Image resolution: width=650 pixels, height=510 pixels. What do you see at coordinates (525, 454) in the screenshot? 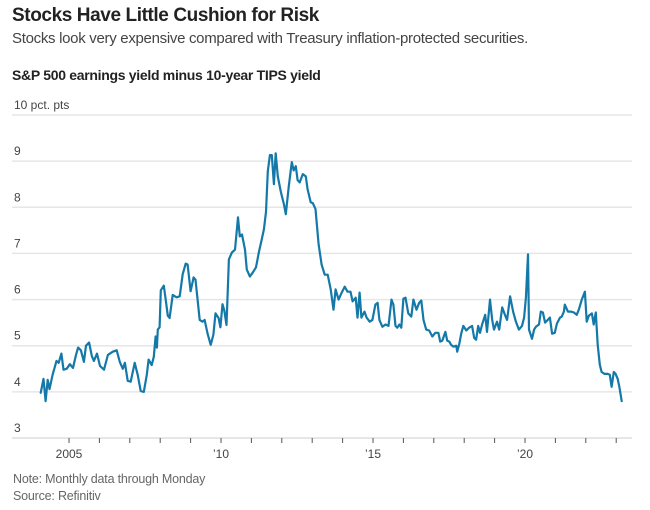
I see `x-tick-label: ’20` at bounding box center [525, 454].